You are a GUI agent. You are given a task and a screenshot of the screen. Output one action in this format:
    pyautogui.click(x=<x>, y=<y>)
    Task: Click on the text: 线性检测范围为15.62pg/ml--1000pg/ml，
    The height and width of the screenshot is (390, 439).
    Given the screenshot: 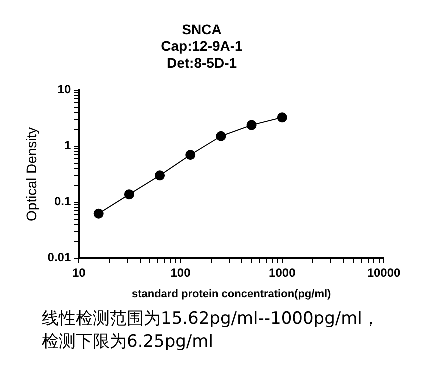 What is the action you would take?
    pyautogui.click(x=211, y=319)
    